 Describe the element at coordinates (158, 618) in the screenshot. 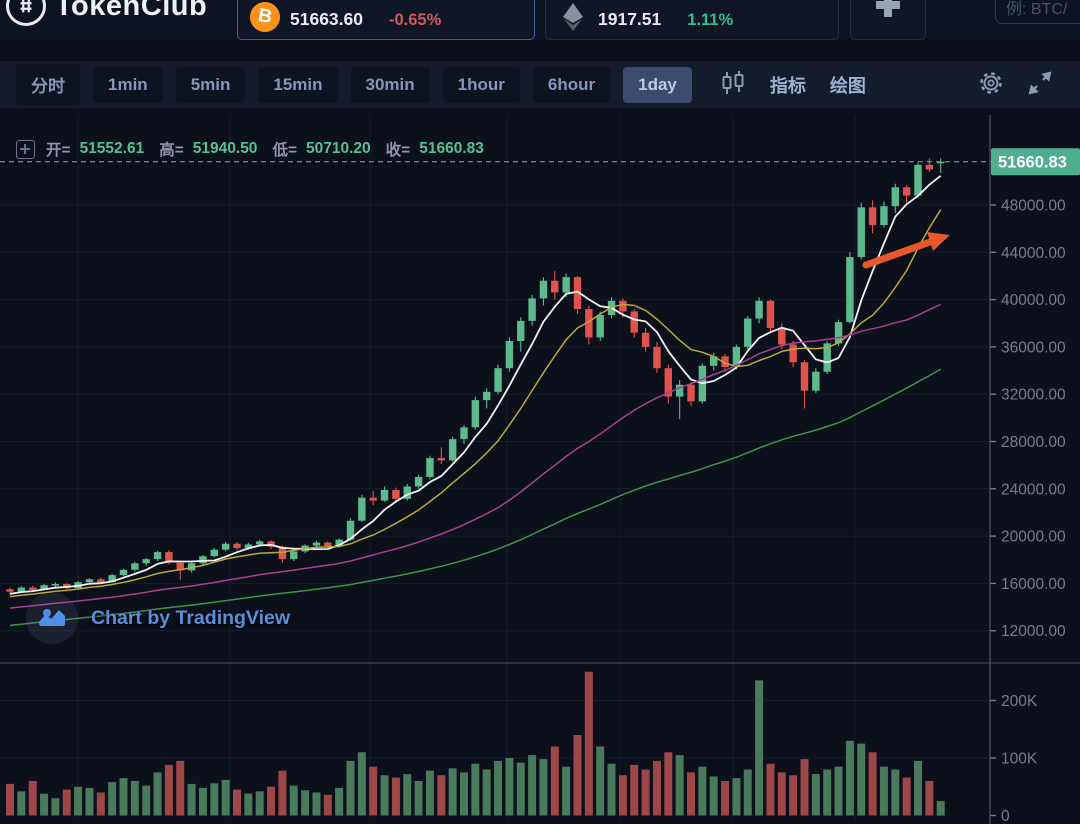

I see `tradingview-watermark: Chart by TradingView` at that location.